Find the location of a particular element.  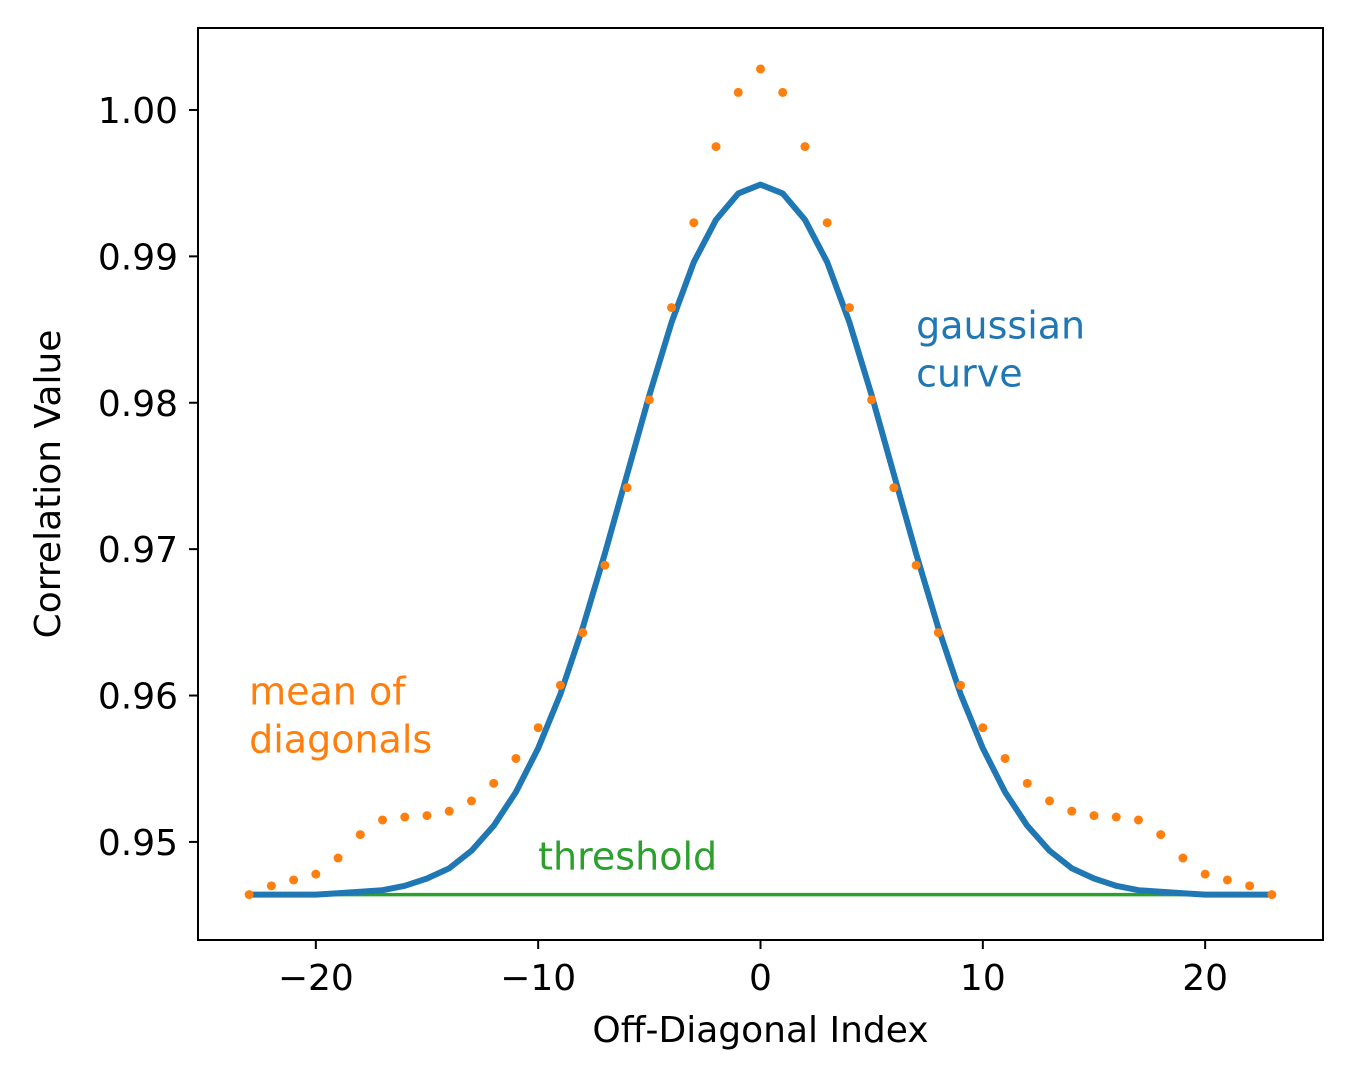

x-tick-label: 10 is located at coordinates (983, 978).